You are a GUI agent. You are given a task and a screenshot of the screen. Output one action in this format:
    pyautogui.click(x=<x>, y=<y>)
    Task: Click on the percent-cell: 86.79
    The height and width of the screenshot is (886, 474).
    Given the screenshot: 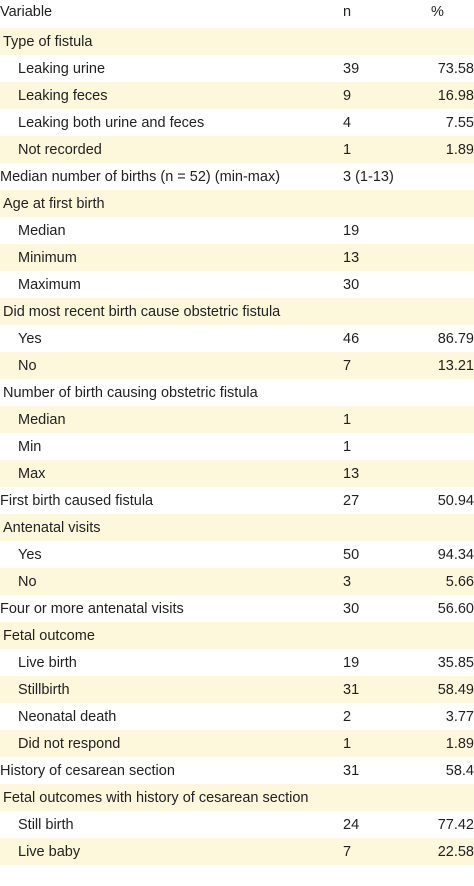 What is the action you would take?
    pyautogui.click(x=455, y=338)
    